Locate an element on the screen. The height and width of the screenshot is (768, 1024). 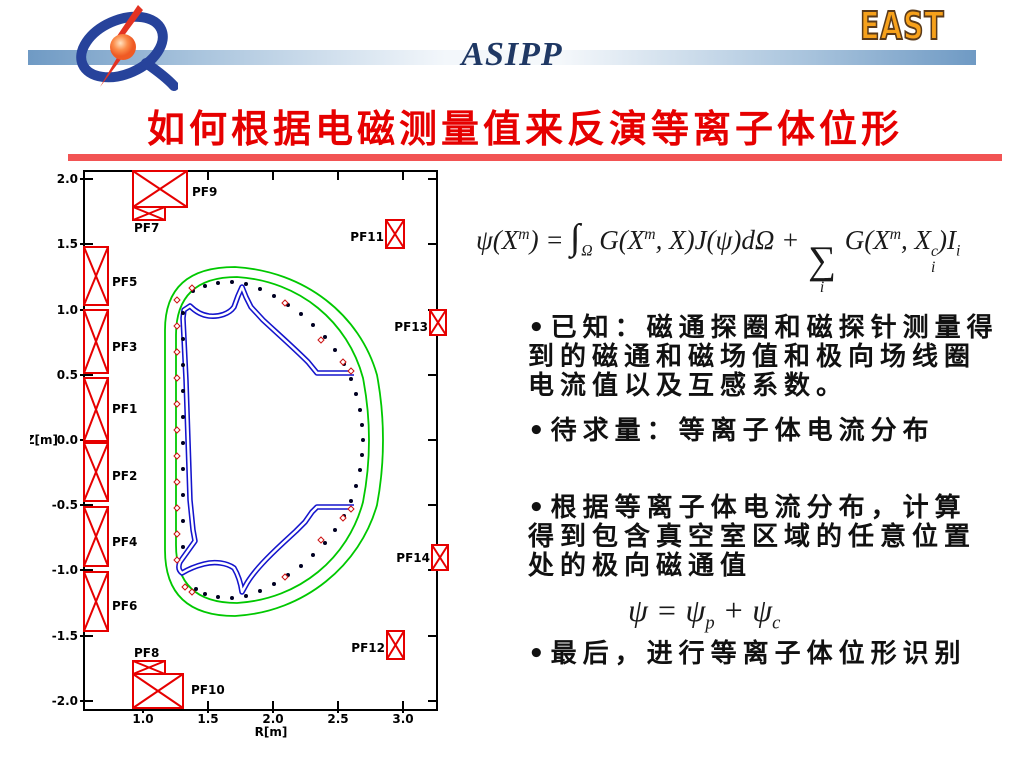
plot-label: PF14 is located at coordinates (413, 558).